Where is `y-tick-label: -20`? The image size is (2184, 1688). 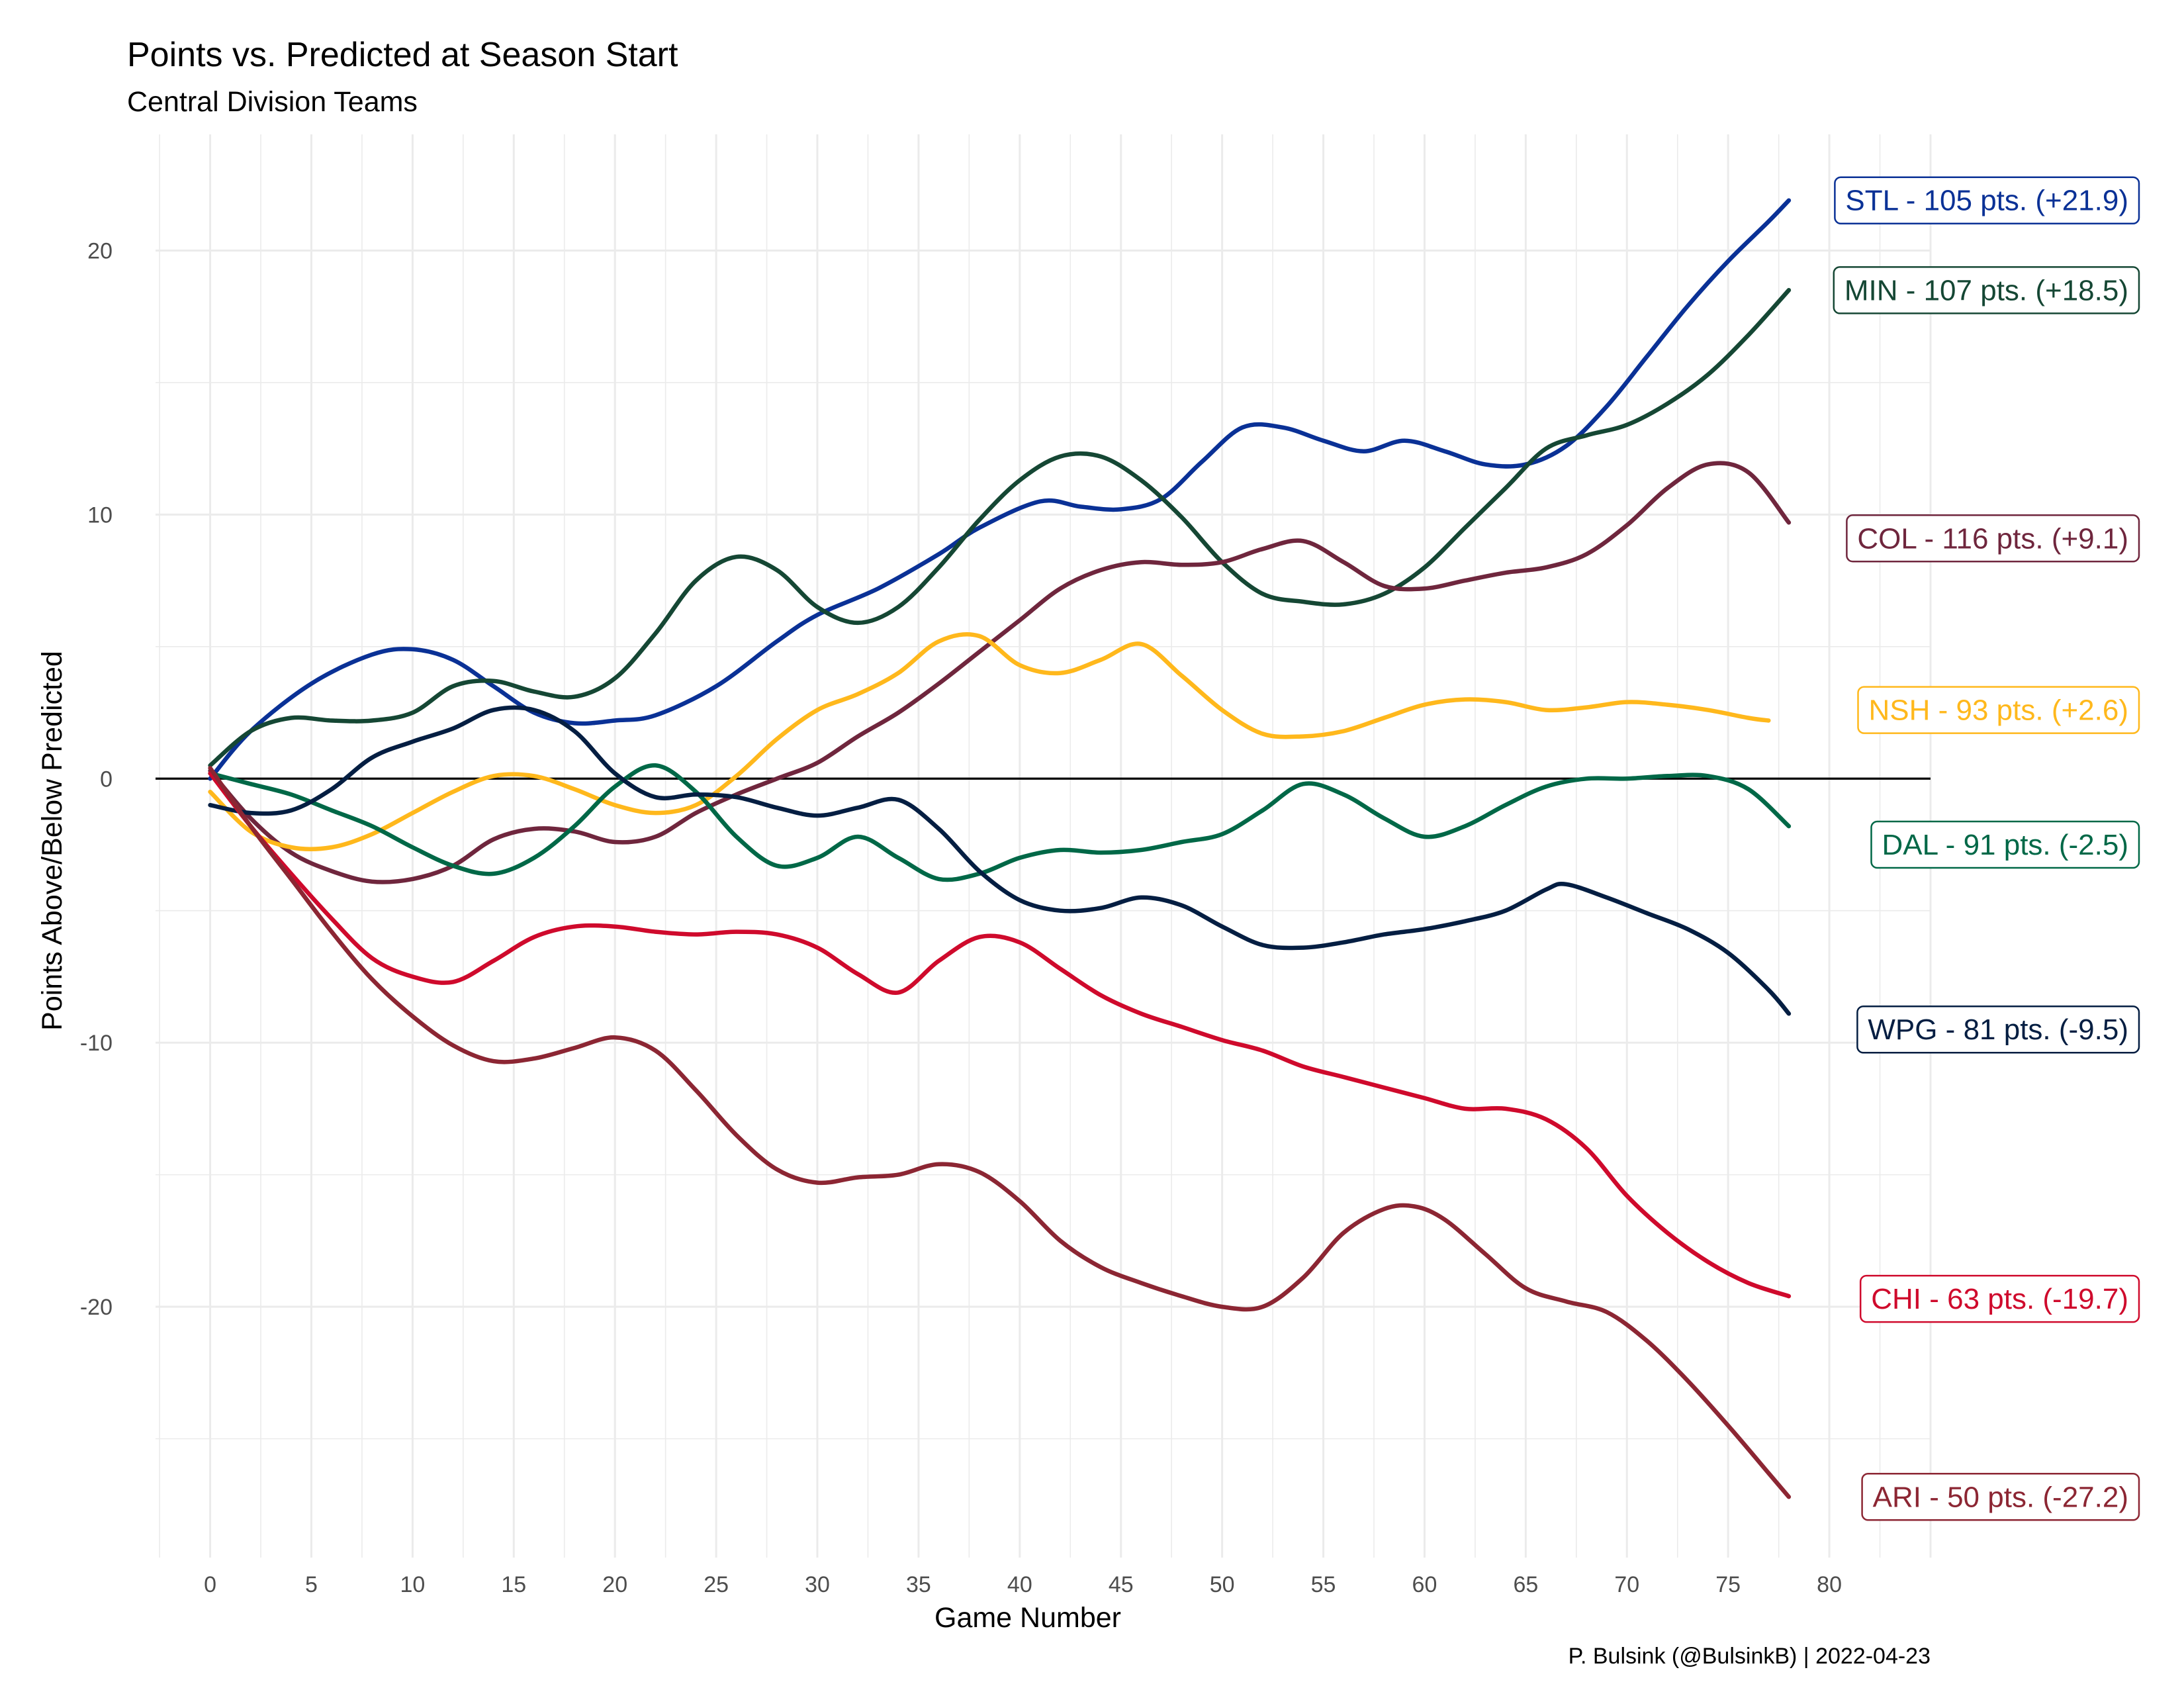 y-tick-label: -20 is located at coordinates (97, 1307).